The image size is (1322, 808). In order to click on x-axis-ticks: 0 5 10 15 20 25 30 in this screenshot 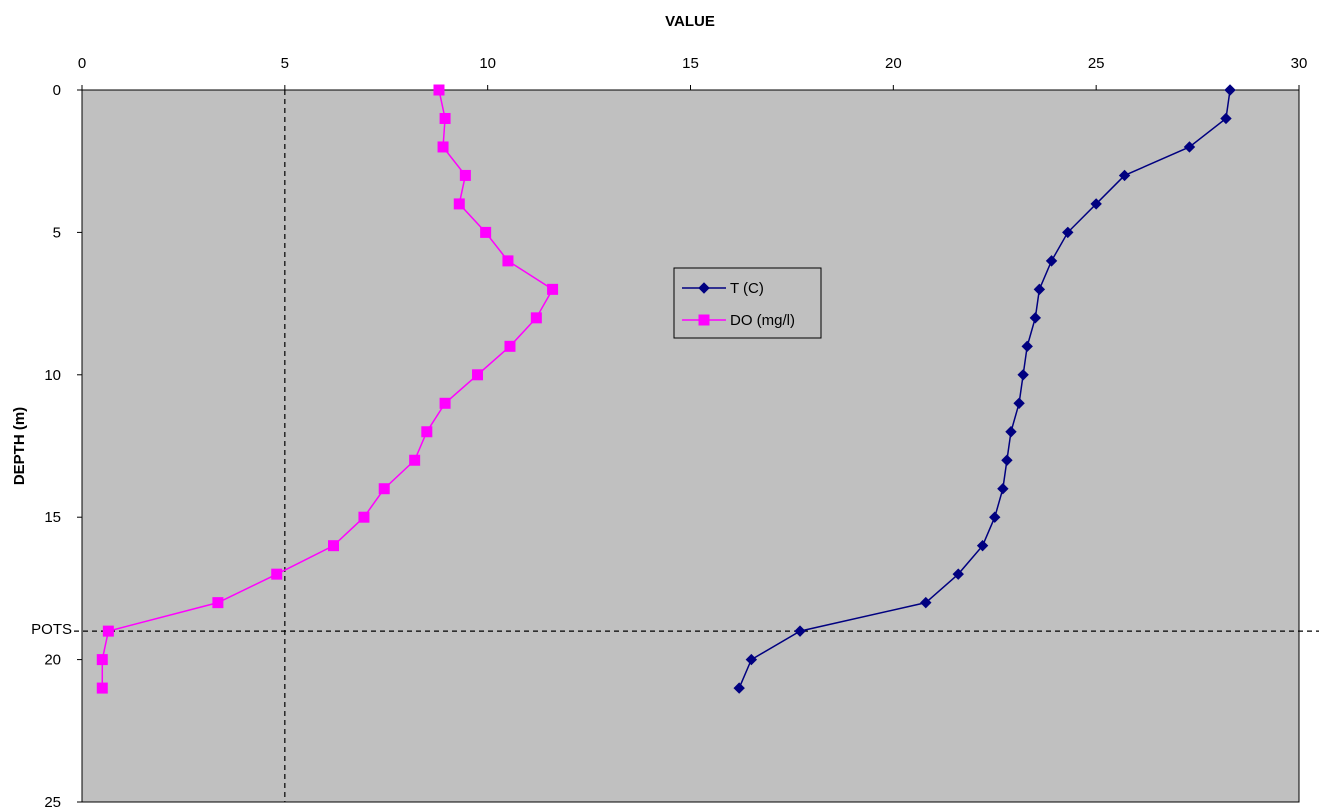, I will do `click(693, 72)`.